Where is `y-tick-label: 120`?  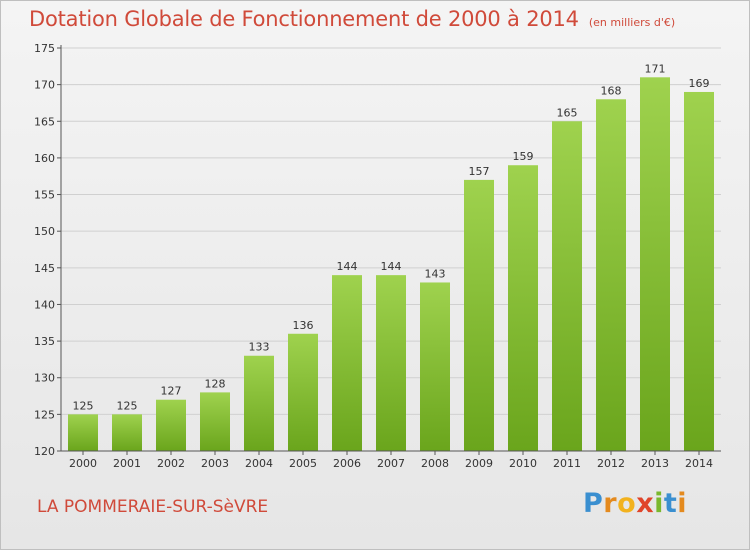 y-tick-label: 120 is located at coordinates (44, 451).